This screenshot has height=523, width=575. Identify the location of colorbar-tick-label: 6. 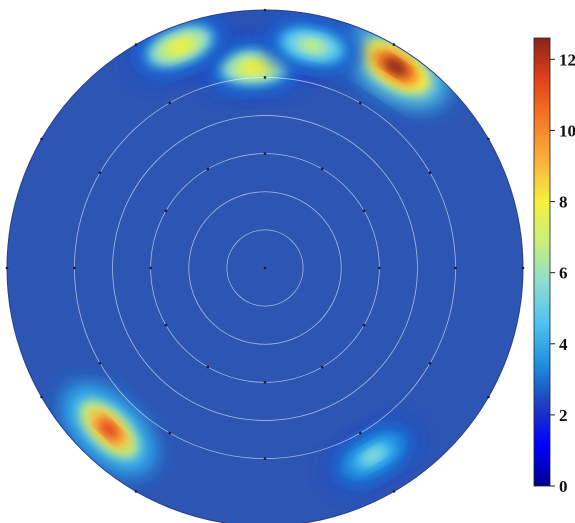
(563, 273).